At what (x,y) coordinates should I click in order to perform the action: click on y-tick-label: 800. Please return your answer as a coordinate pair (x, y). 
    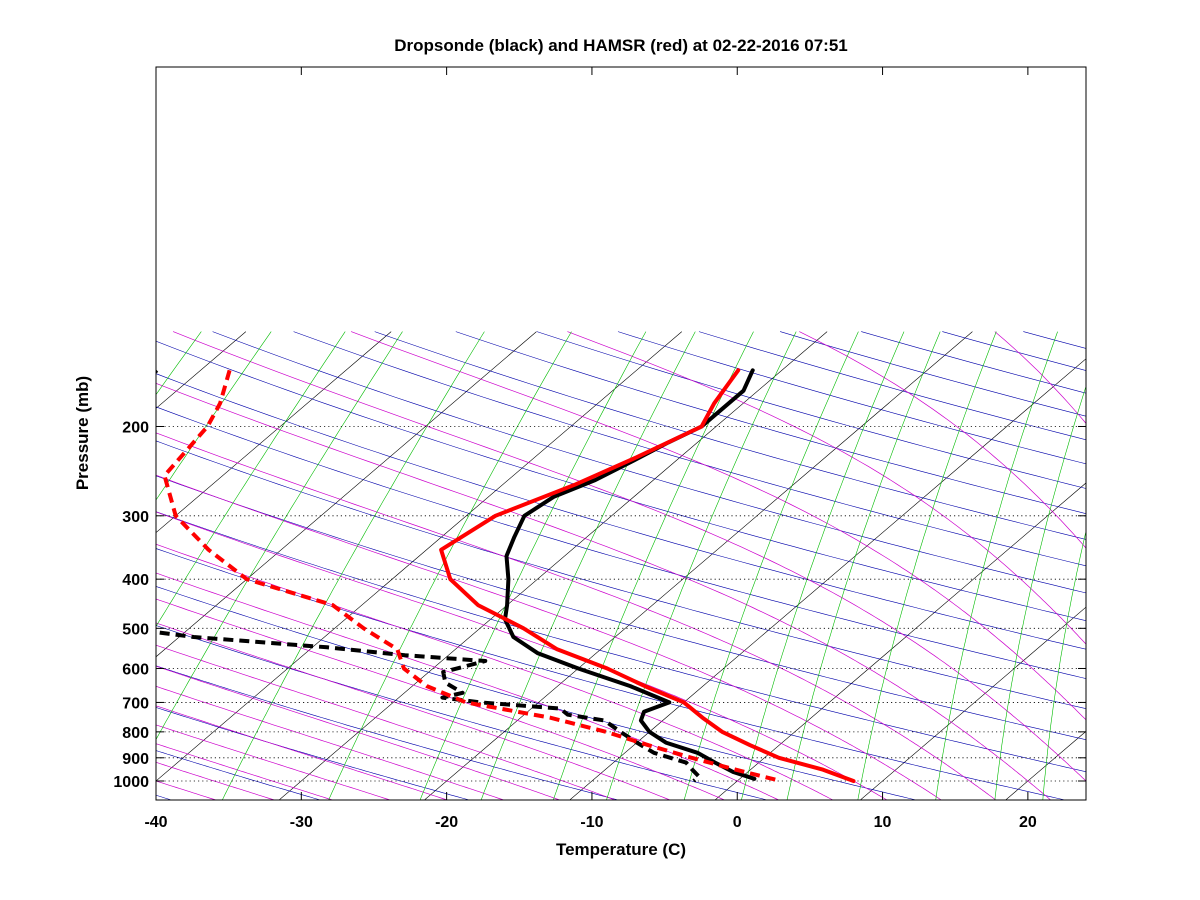
    Looking at the image, I should click on (135, 733).